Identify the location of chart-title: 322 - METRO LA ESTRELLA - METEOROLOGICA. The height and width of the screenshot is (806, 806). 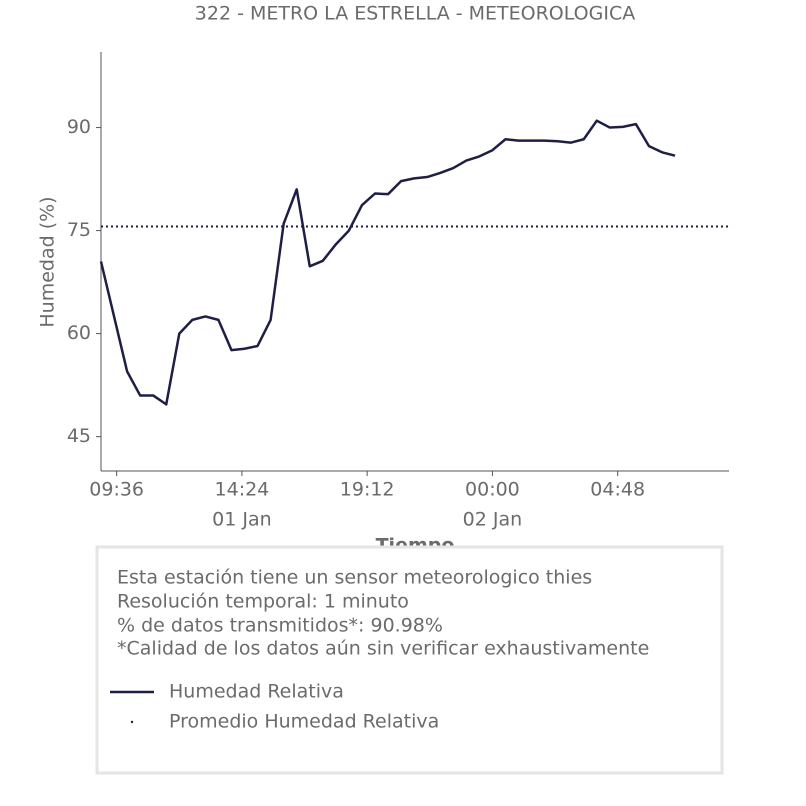
(415, 14).